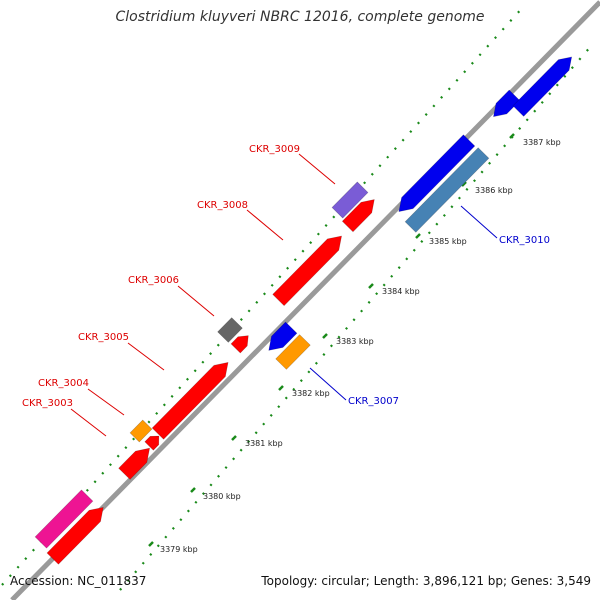 The width and height of the screenshot is (600, 600). What do you see at coordinates (103, 337) in the screenshot?
I see `gene-label-CKR_3005: CKR_3005` at bounding box center [103, 337].